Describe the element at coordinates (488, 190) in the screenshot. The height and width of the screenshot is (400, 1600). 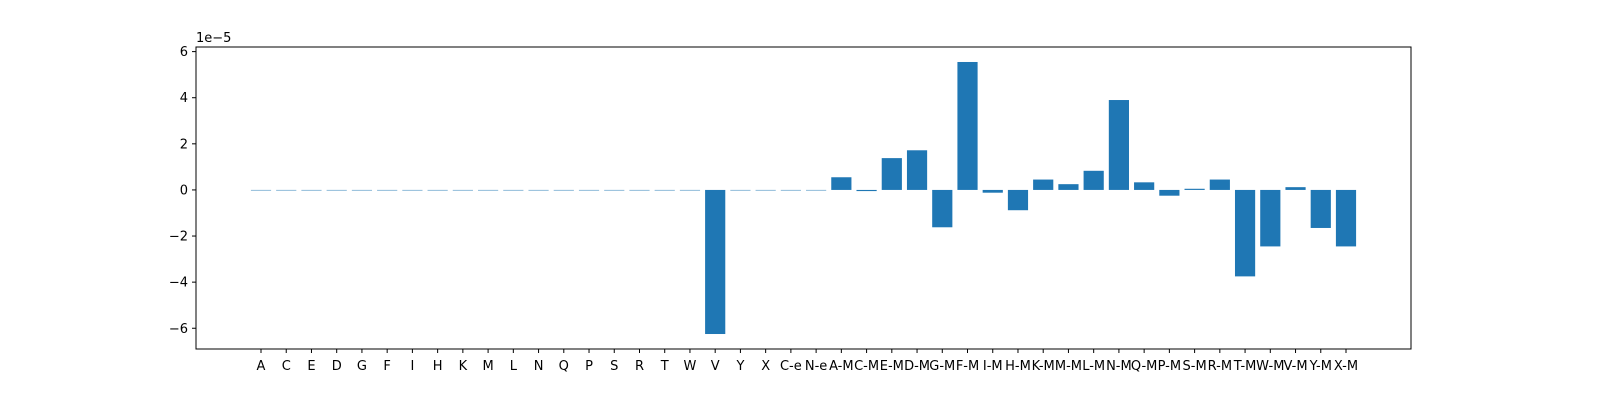
I see `bar-M` at that location.